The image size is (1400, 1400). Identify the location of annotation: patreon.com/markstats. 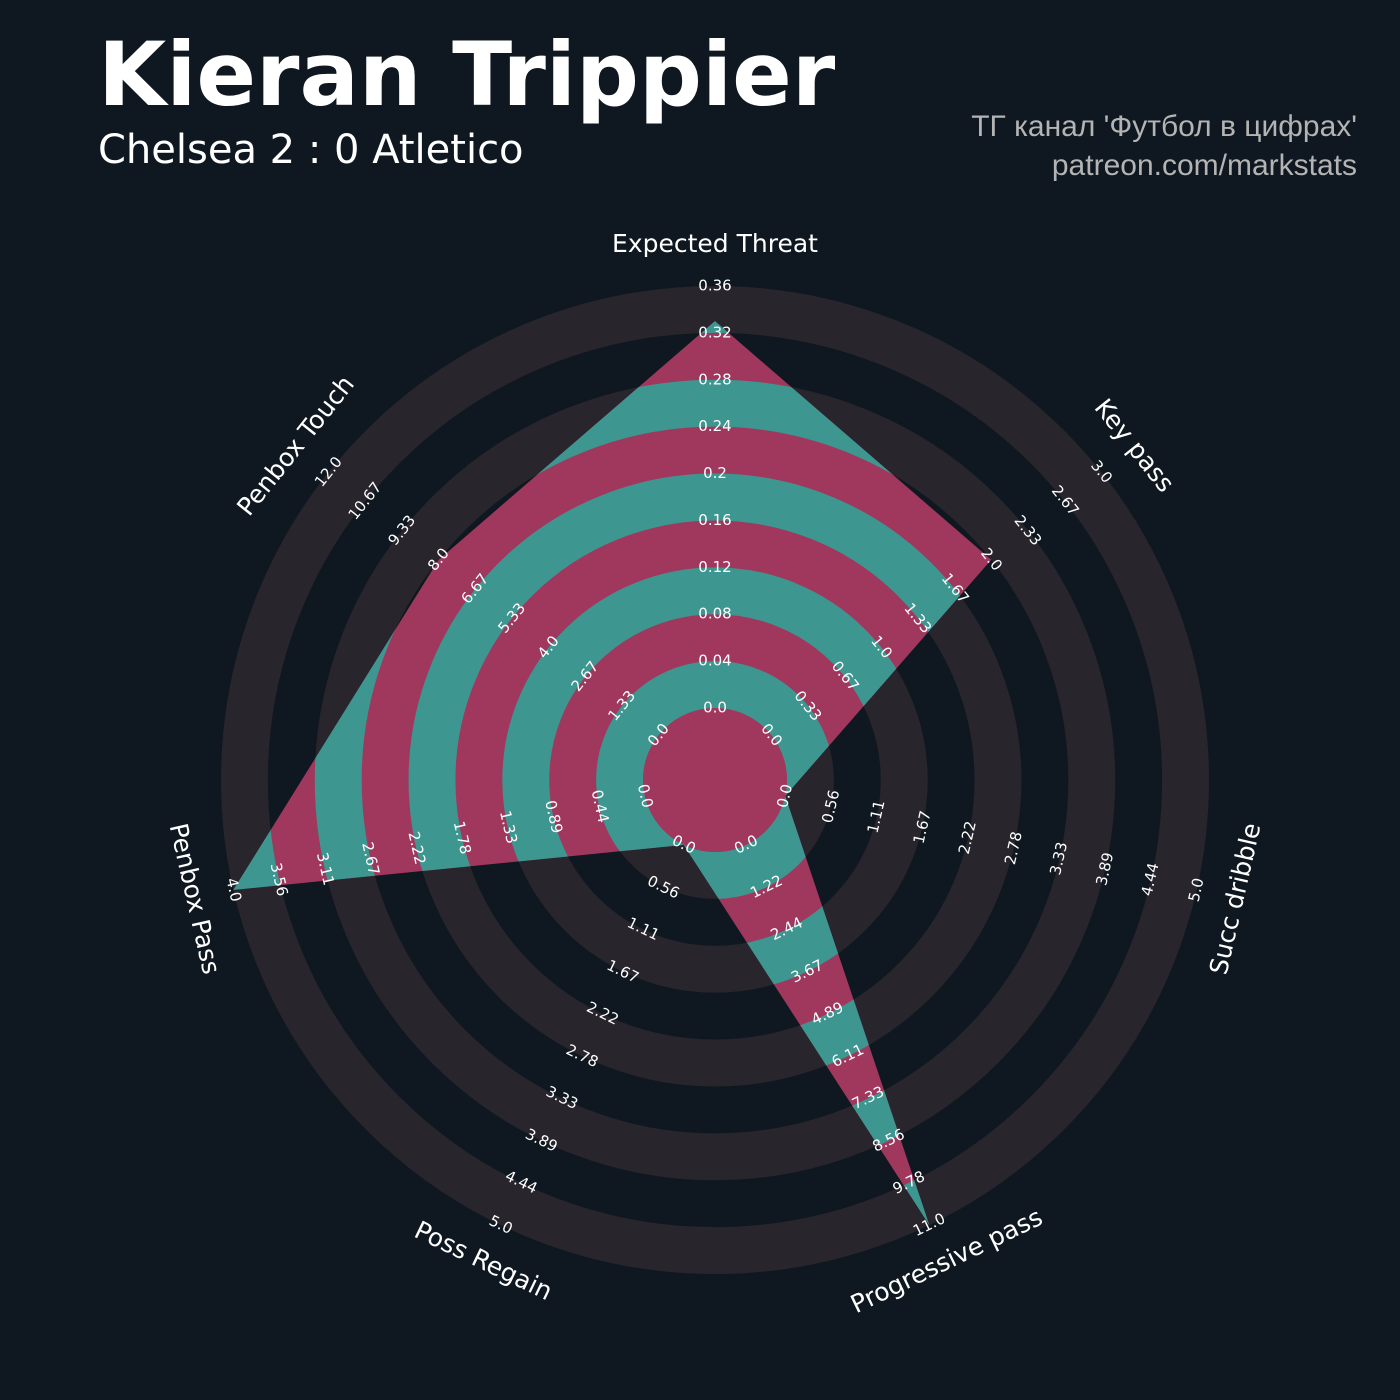
(1204, 165).